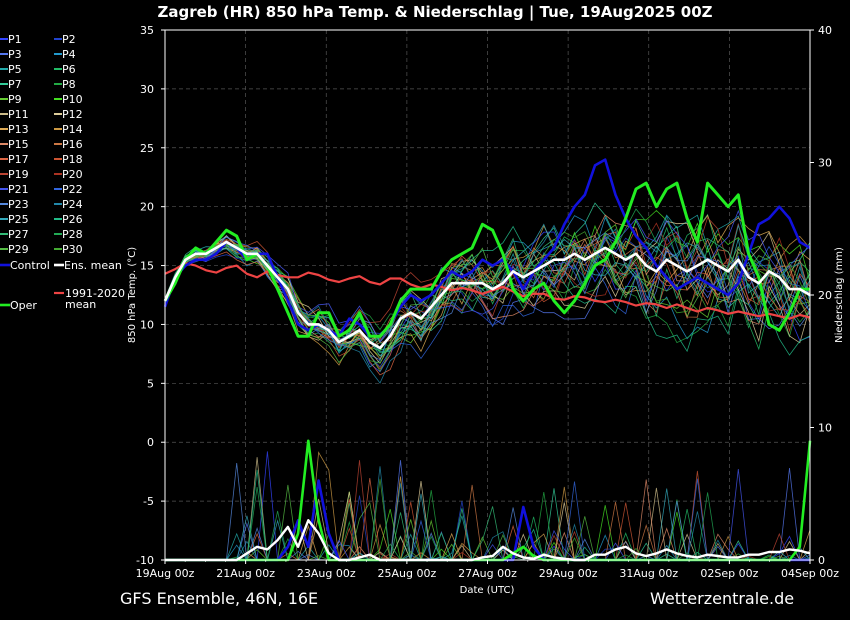 The height and width of the screenshot is (620, 850). What do you see at coordinates (245, 573) in the screenshot?
I see `x-tick-label: 21Aug 00z` at bounding box center [245, 573].